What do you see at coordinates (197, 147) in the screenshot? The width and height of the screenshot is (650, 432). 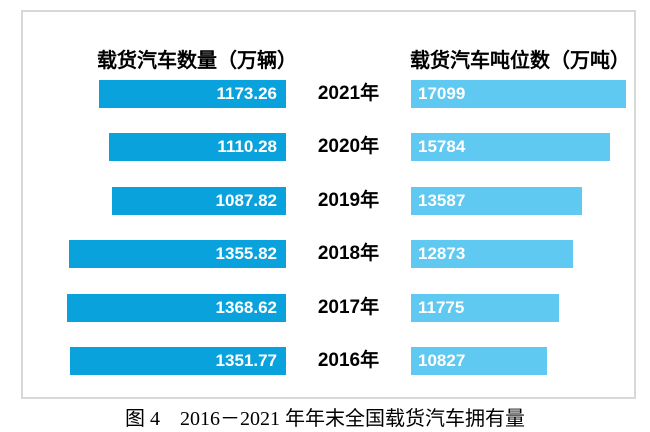 I see `left-bar-2020年: 1110.28` at bounding box center [197, 147].